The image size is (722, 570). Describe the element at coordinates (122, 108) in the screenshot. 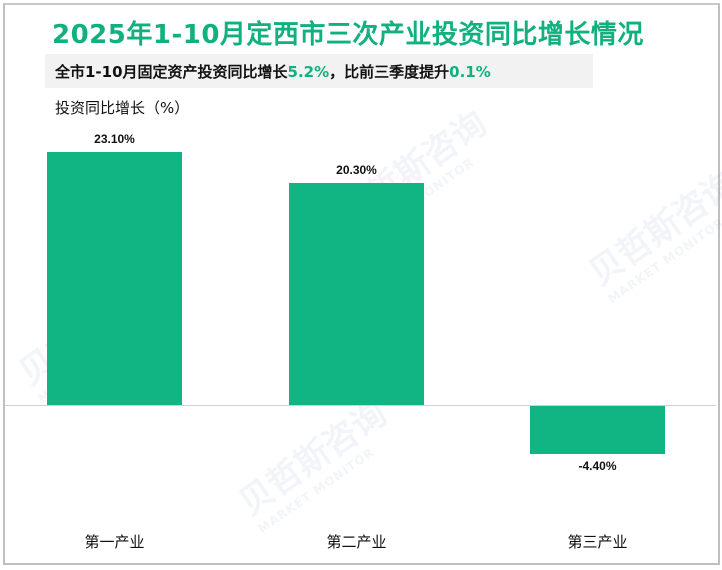

I see `y-axis-label: 投资同比增长（%）` at that location.